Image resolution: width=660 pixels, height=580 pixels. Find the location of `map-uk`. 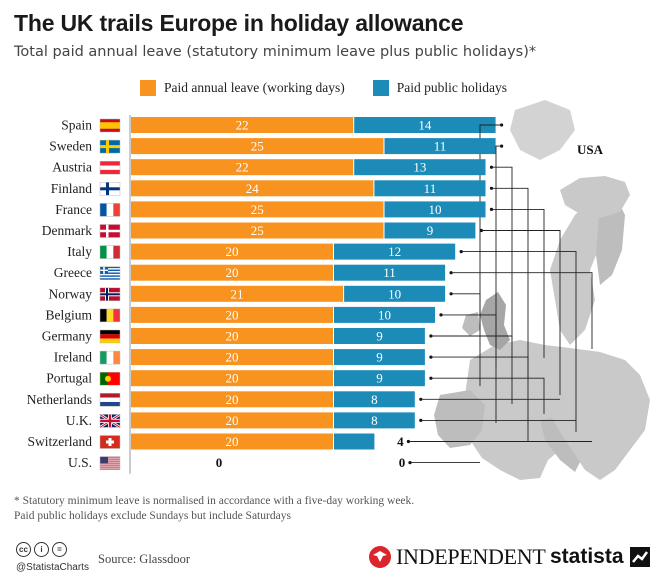

map-uk is located at coordinates (495, 321).